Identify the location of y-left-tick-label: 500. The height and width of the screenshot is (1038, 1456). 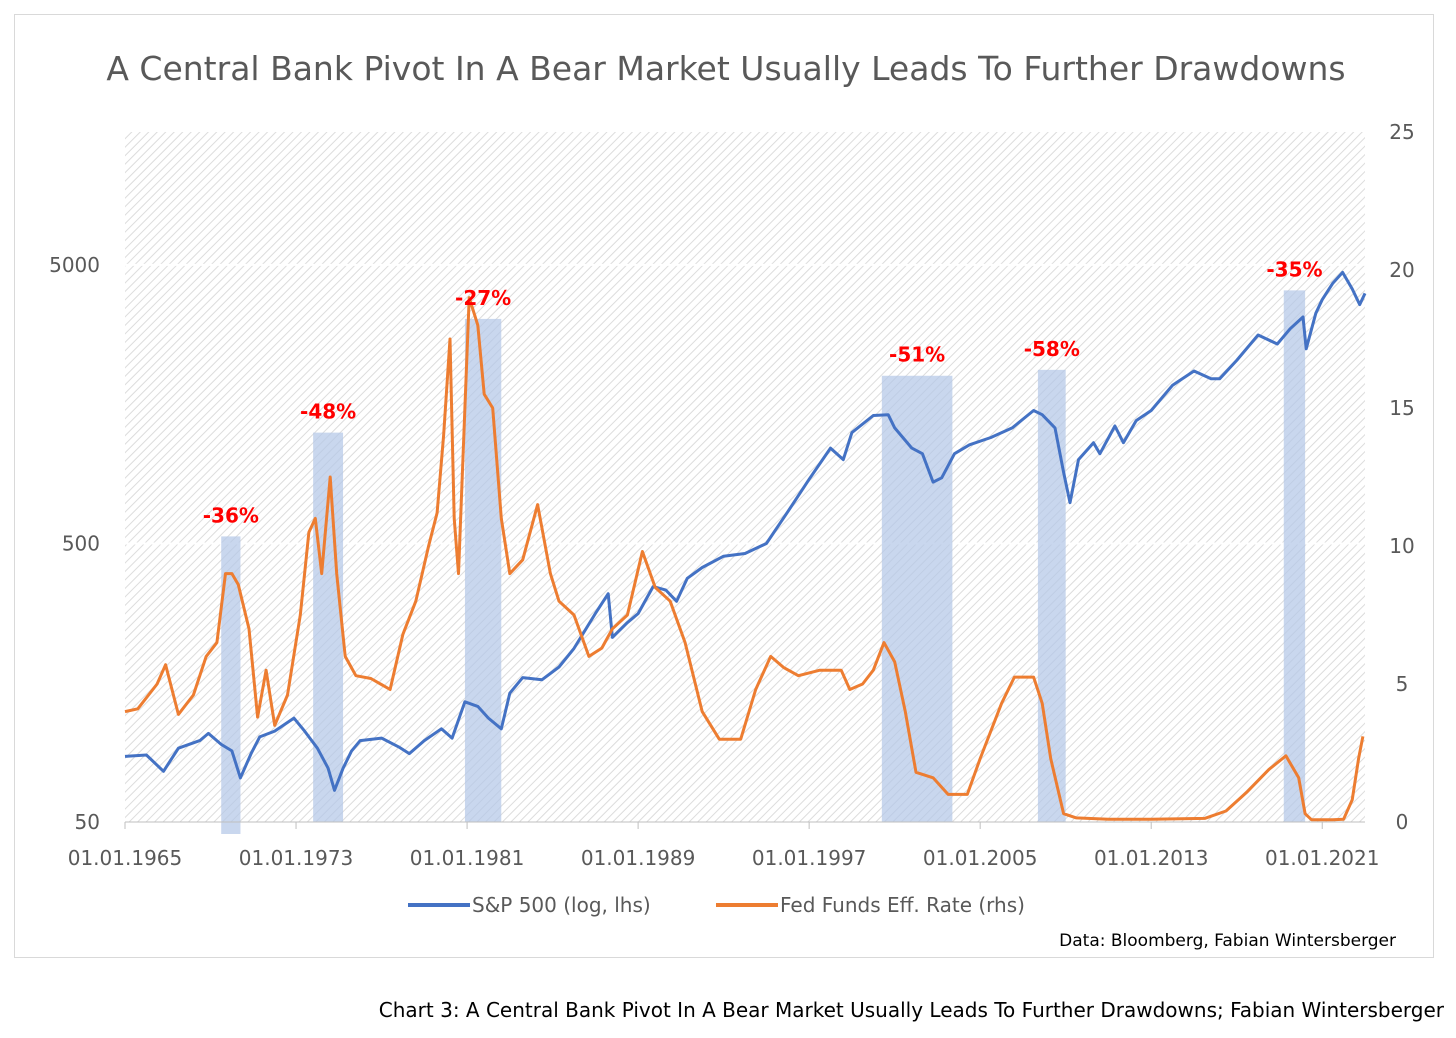
(81, 543).